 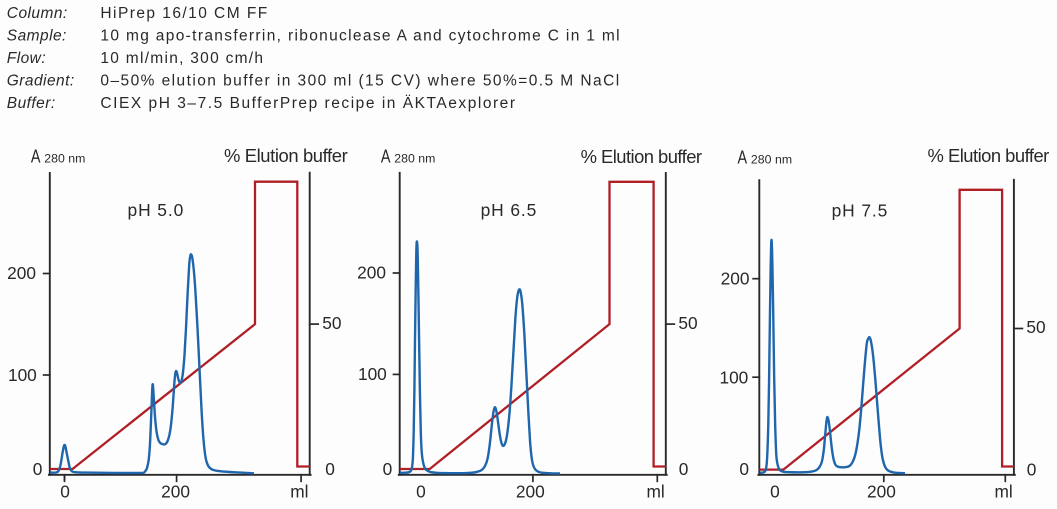 I want to click on svg-text: Flow:, so click(x=26, y=58).